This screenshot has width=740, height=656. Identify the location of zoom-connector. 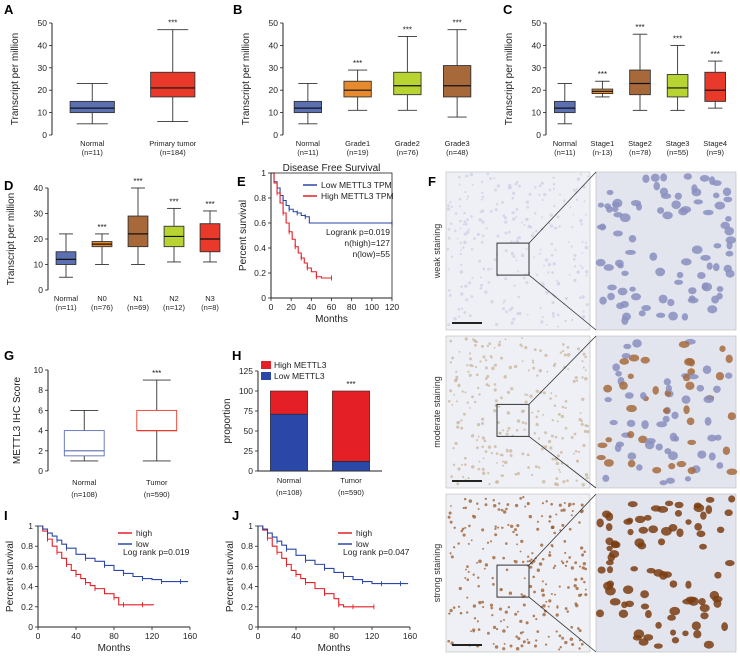
(562, 302).